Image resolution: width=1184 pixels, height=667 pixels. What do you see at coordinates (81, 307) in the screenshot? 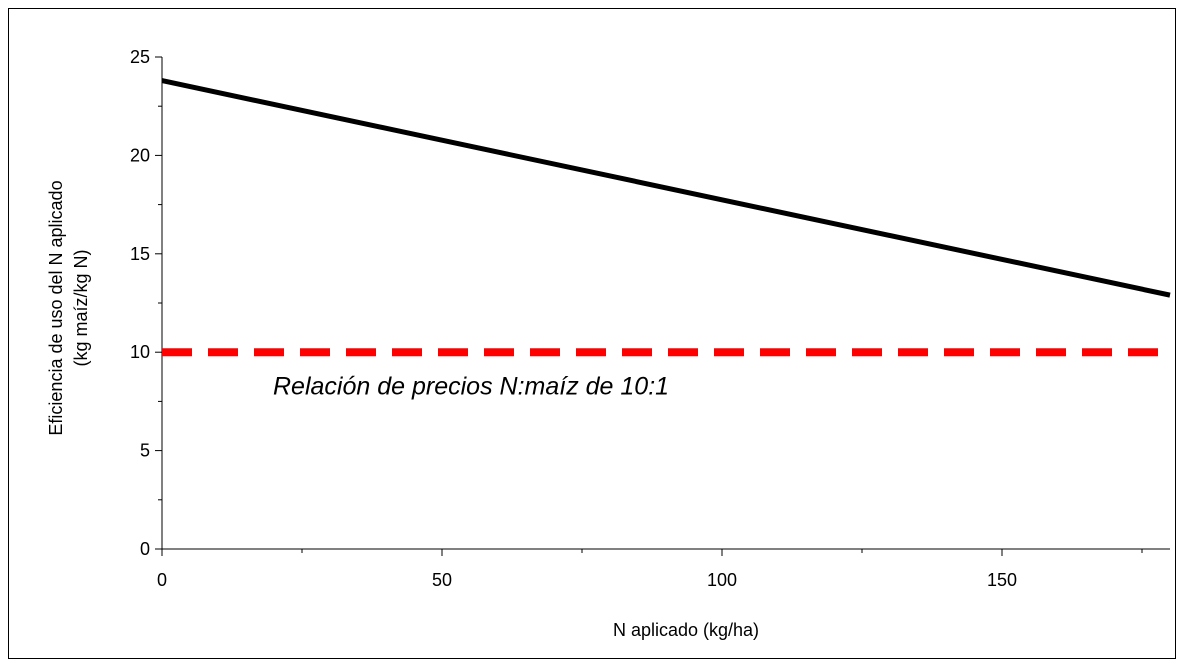
I see `y-axis-title-line: (kg maíz/kg N)` at bounding box center [81, 307].